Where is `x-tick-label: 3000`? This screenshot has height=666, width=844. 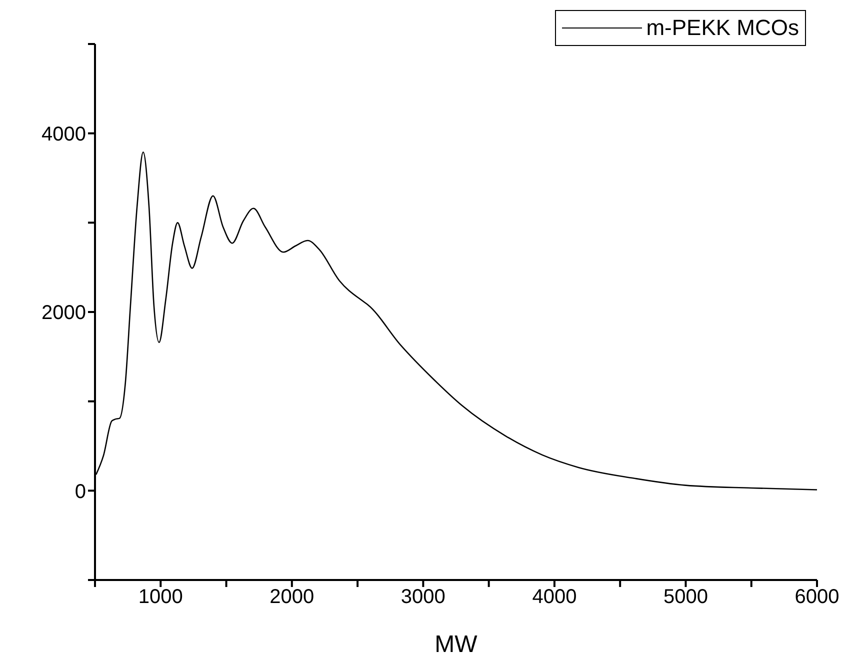 x-tick-label: 3000 is located at coordinates (423, 597).